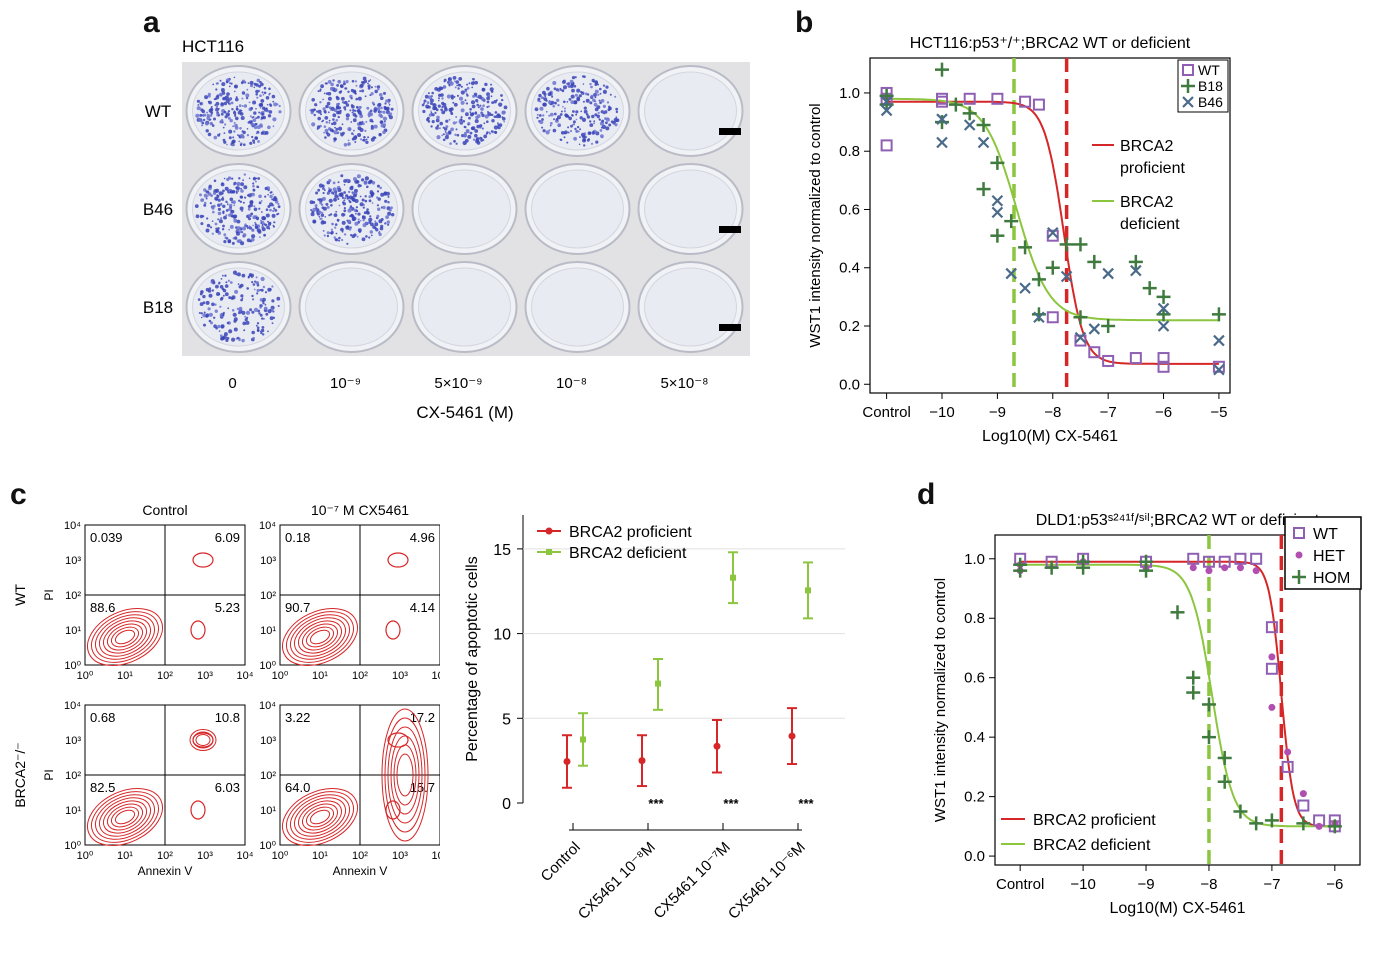 This screenshot has height=955, width=1380. Describe the element at coordinates (886, 412) in the screenshot. I see `x-tick-label: Control` at that location.